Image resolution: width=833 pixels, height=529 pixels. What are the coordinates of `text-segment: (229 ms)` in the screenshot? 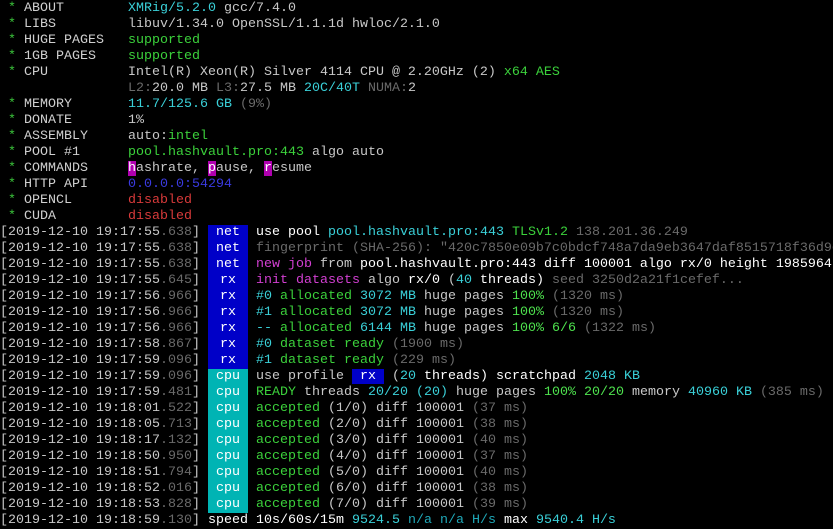 It's located at (423, 360).